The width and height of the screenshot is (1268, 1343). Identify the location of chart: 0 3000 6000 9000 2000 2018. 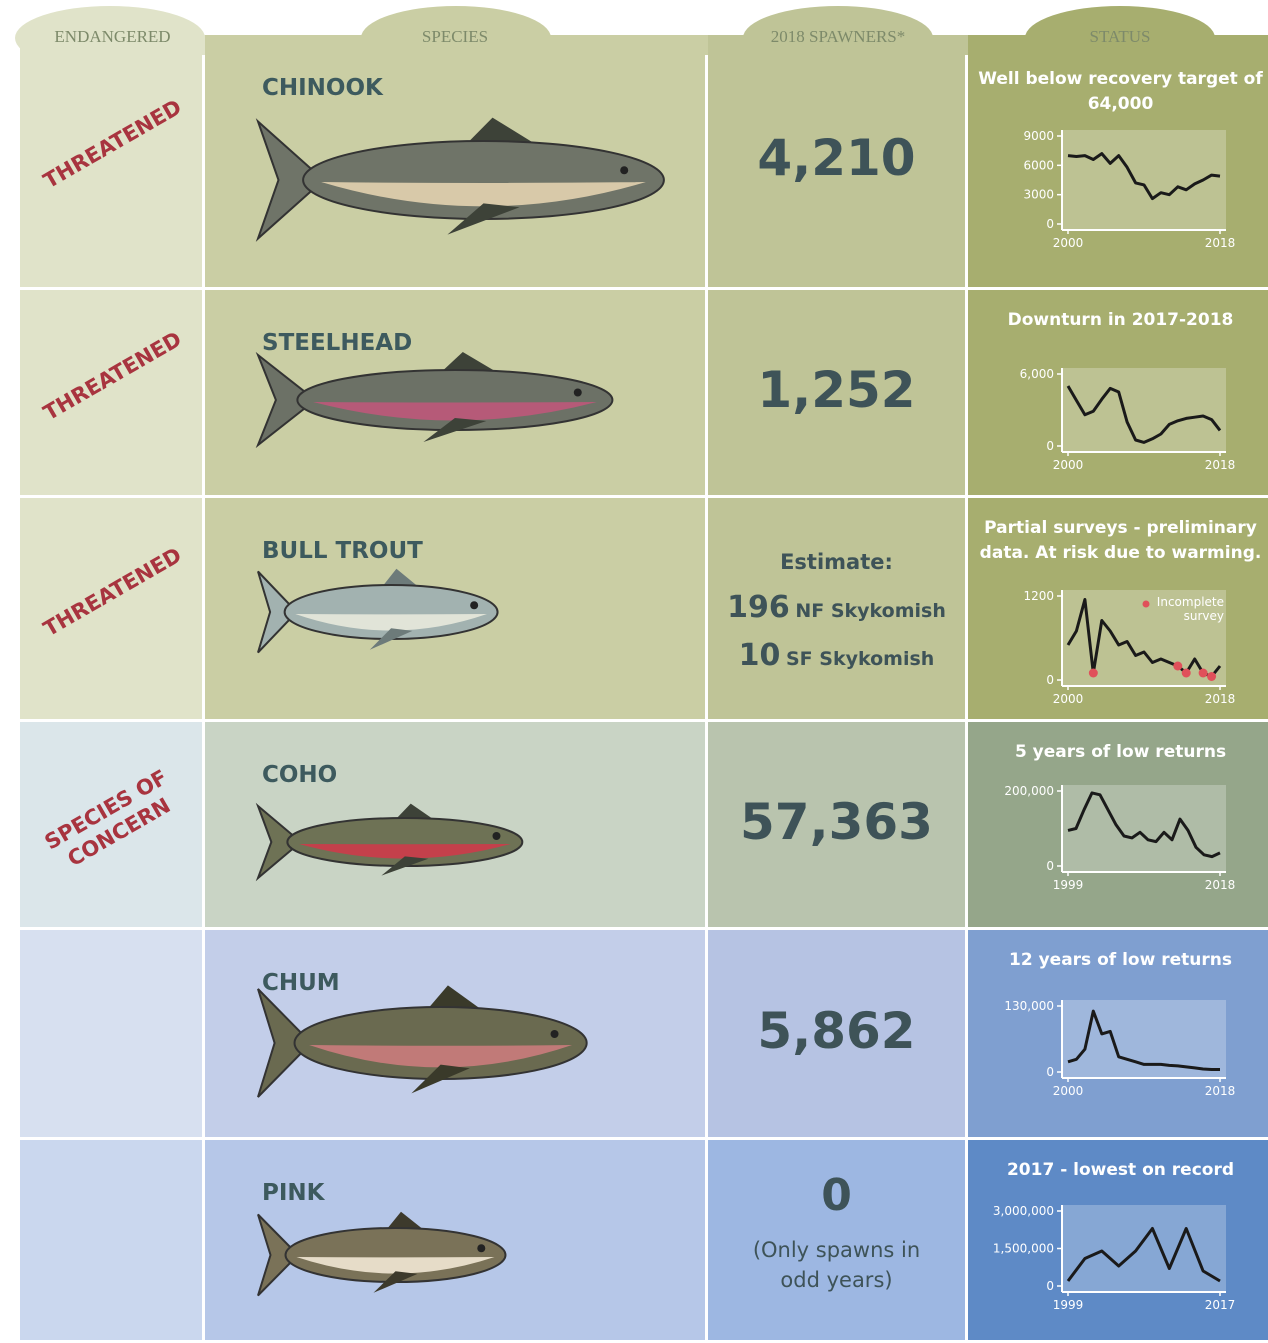
(1129, 189).